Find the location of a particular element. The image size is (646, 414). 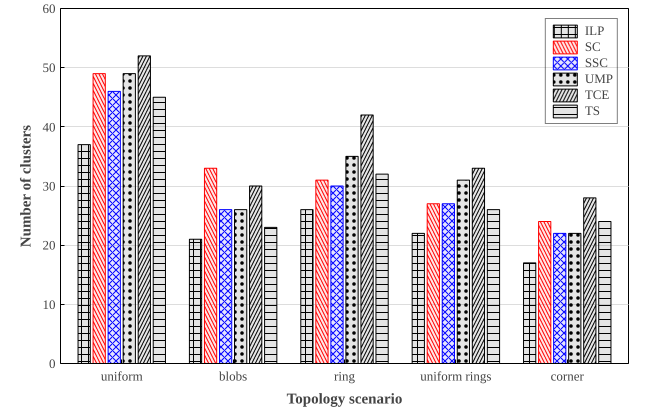

y-tick-label: 20 is located at coordinates (49, 245).